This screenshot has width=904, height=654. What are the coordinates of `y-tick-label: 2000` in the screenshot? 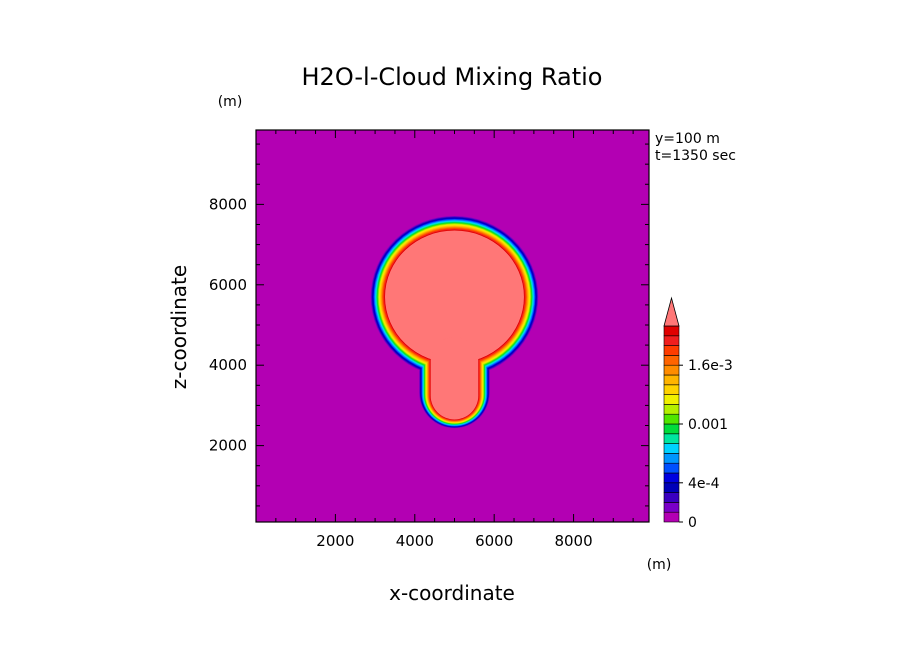 It's located at (228, 446).